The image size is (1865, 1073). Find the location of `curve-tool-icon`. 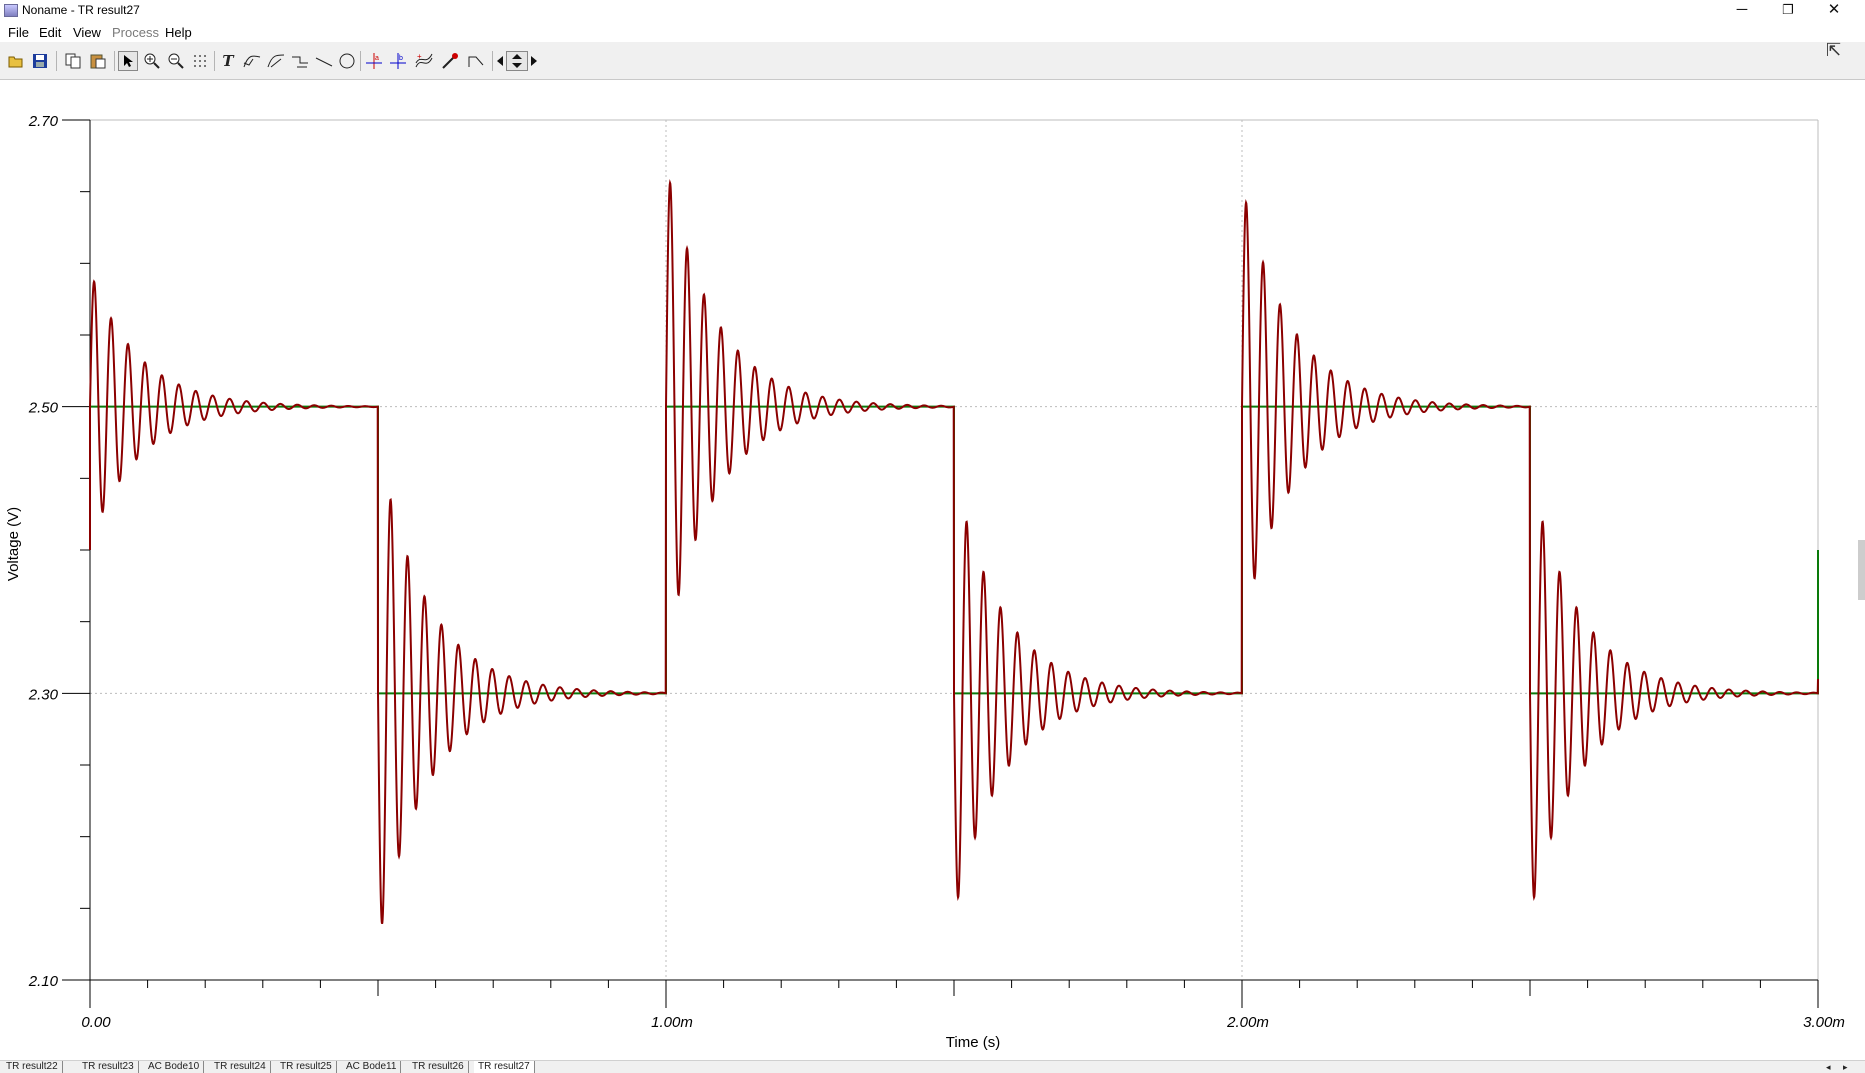

curve-tool-icon is located at coordinates (252, 61).